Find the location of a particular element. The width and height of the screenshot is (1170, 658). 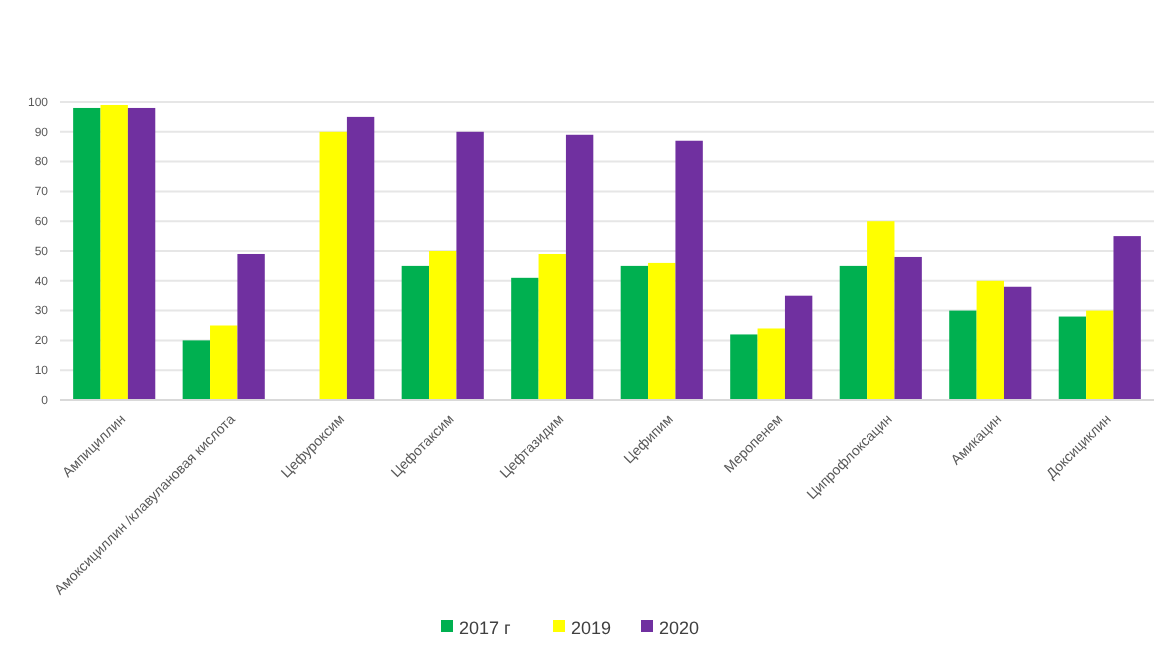

legend-label: 2020 is located at coordinates (679, 627).